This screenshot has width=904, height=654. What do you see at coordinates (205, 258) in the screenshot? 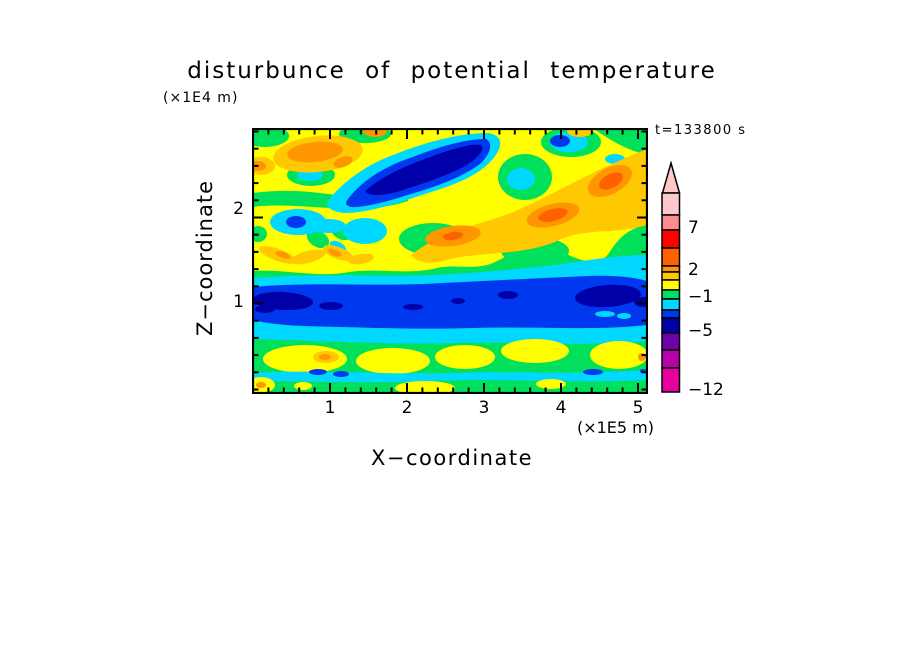
I see `y-axis-label: Z−coordinate` at bounding box center [205, 258].